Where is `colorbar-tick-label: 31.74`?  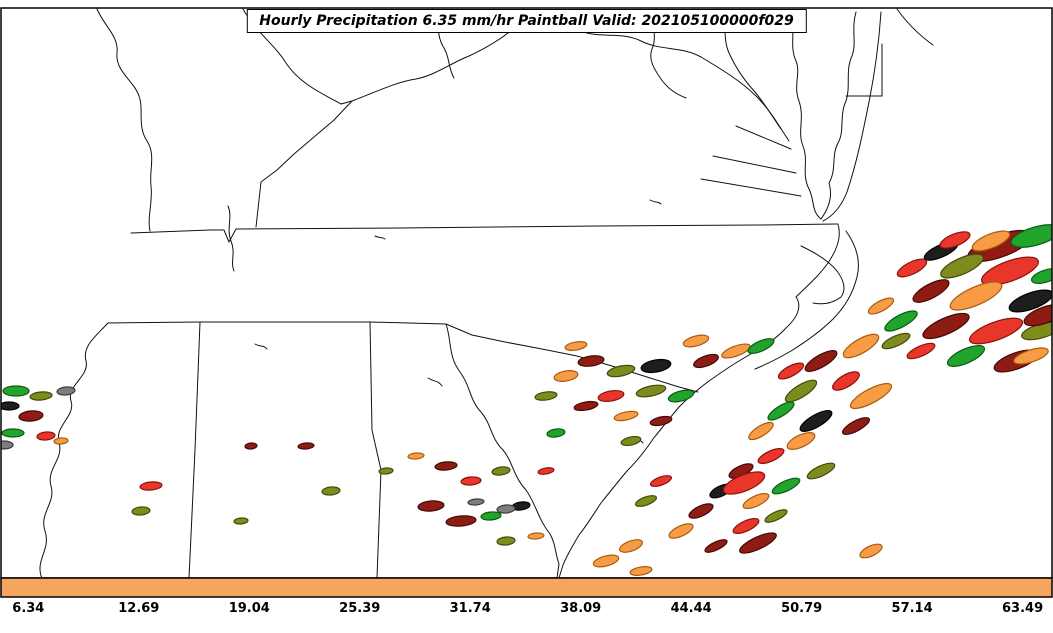 colorbar-tick-label: 31.74 is located at coordinates (470, 608).